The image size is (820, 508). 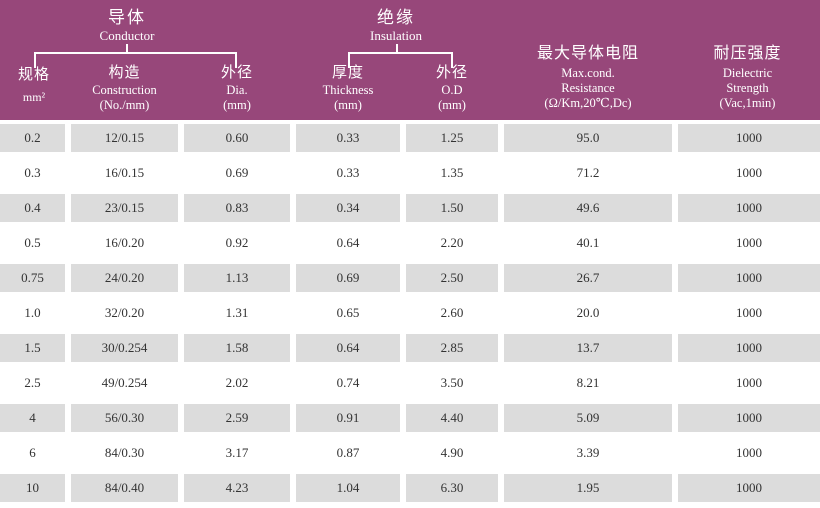 What do you see at coordinates (348, 417) in the screenshot?
I see `cell: 0.91` at bounding box center [348, 417].